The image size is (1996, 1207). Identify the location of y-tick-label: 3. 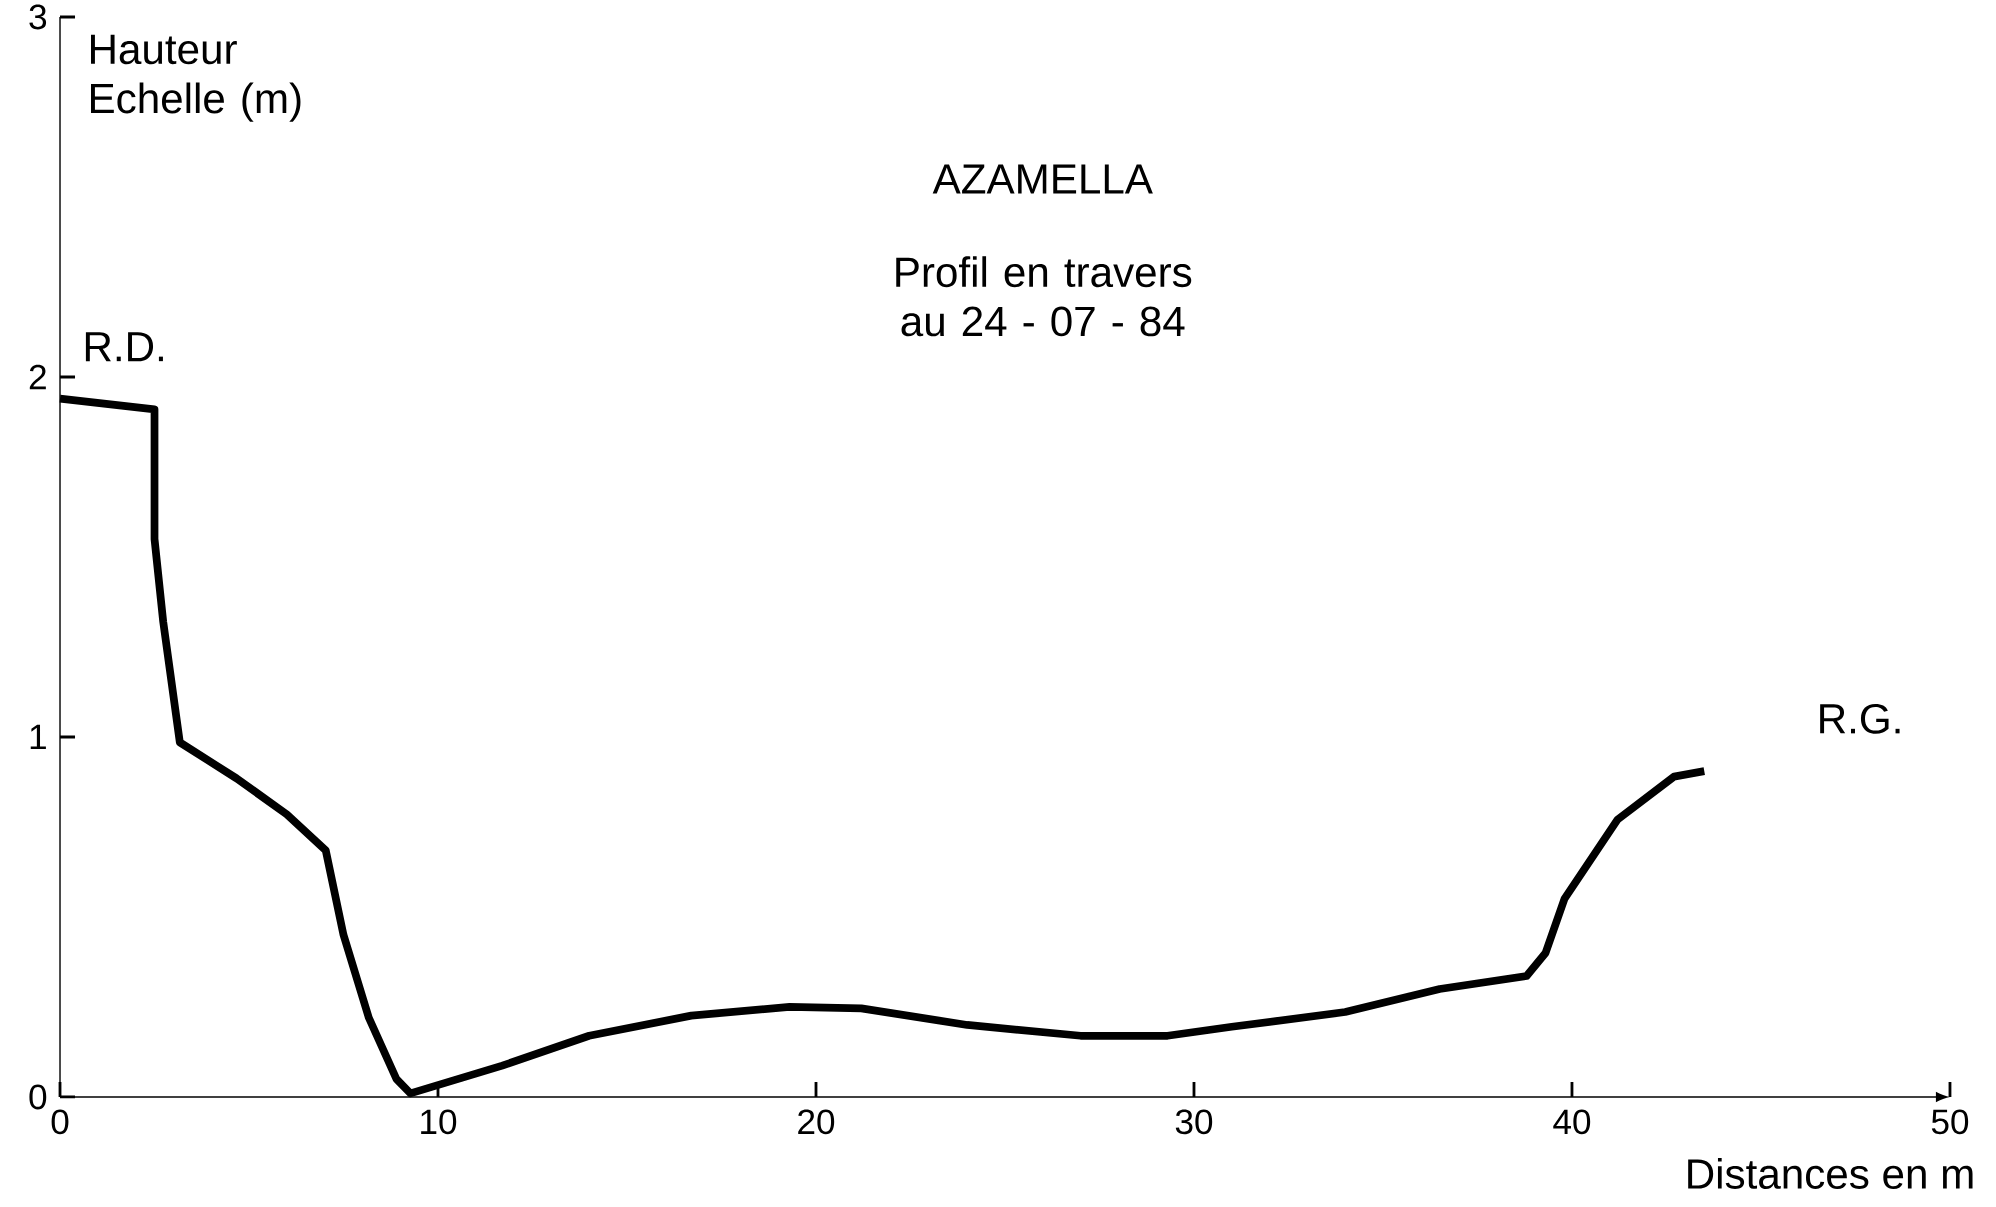
(38, 17).